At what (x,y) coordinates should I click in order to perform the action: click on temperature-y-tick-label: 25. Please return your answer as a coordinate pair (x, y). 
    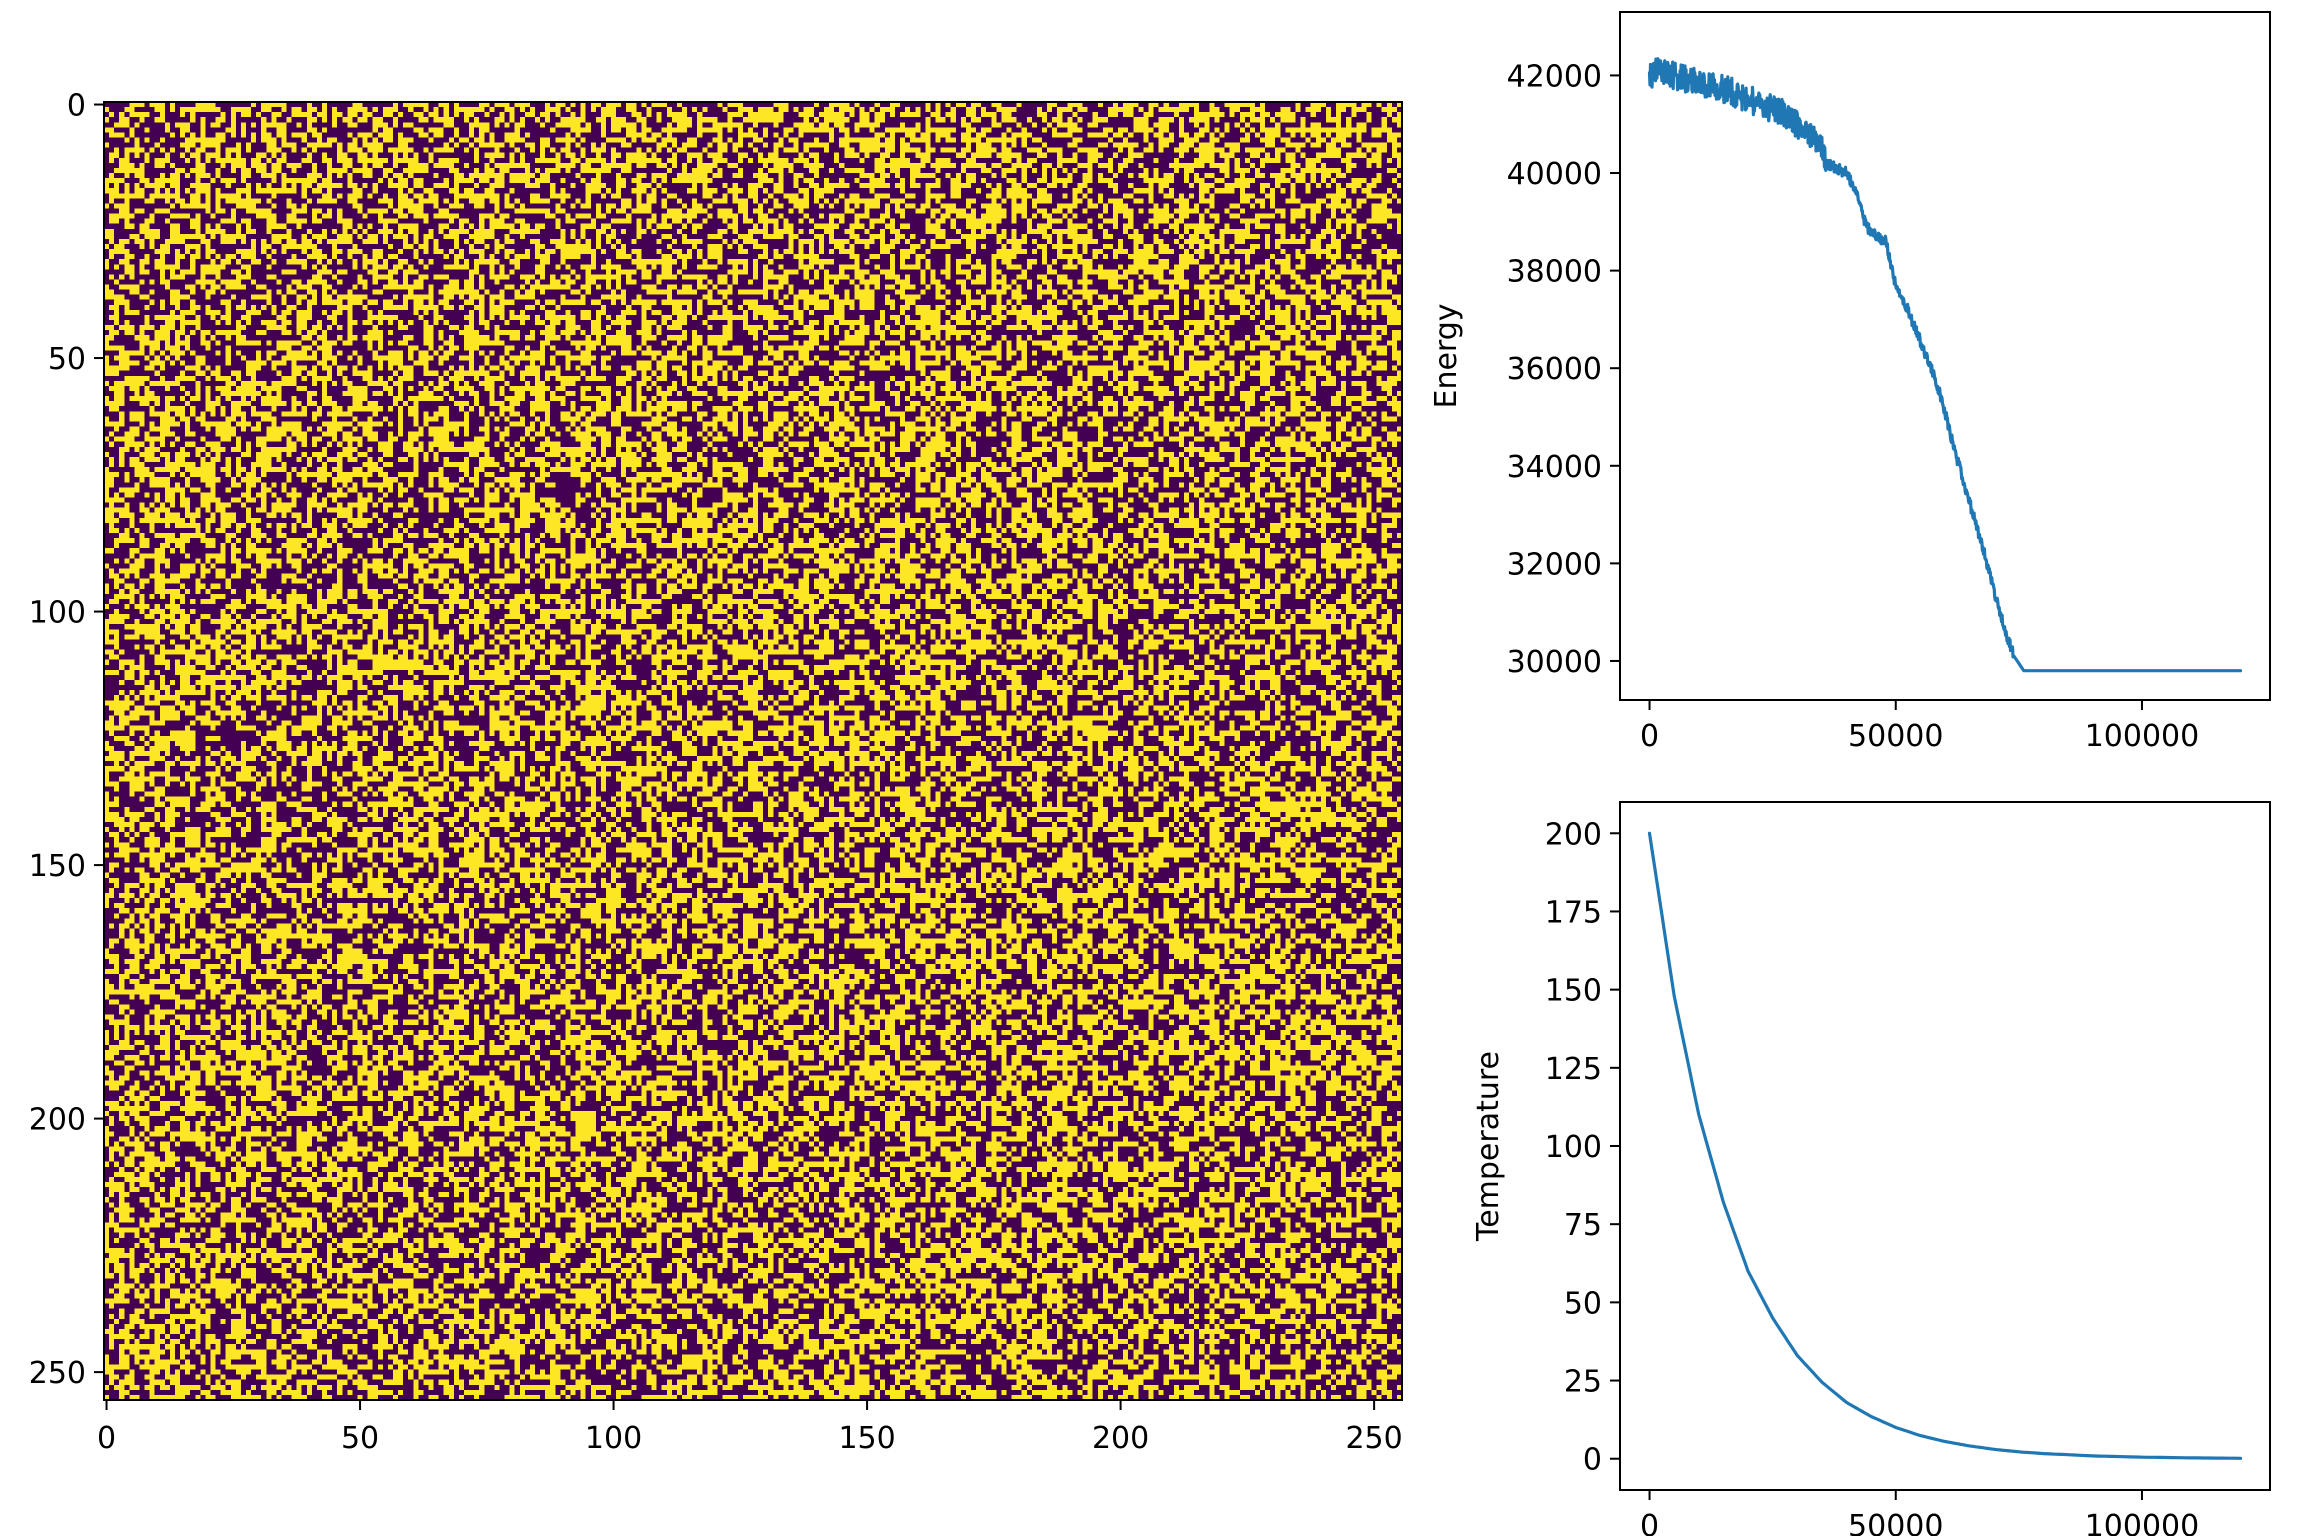
    Looking at the image, I should click on (1583, 1382).